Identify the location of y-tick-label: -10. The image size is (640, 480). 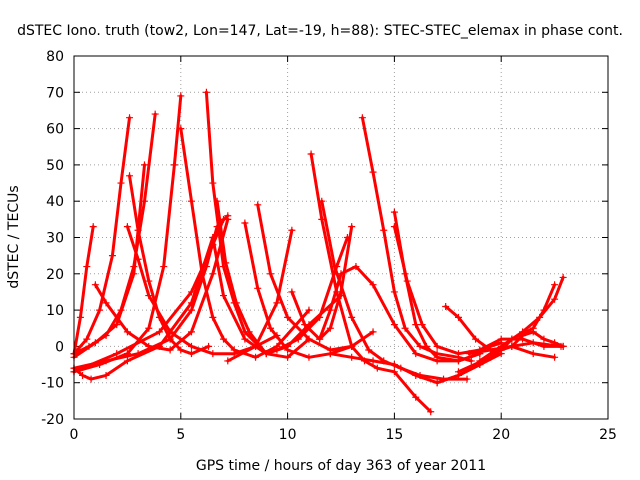
(52, 384).